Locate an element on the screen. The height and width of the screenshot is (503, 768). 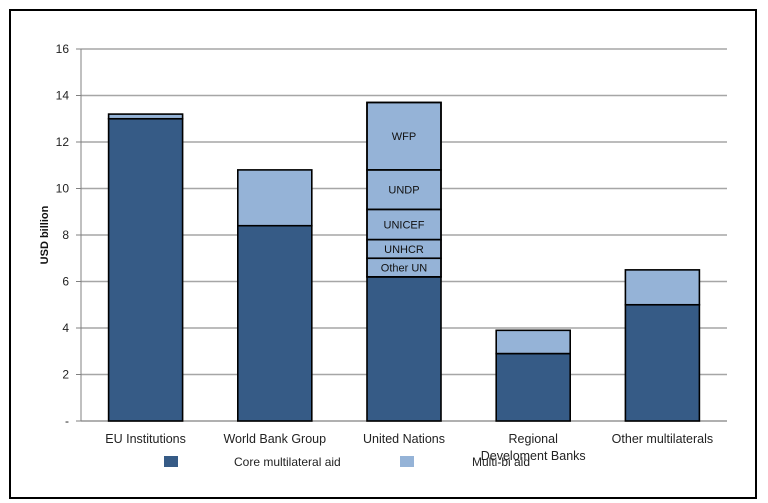
un-segment-label: Other UN is located at coordinates (404, 269).